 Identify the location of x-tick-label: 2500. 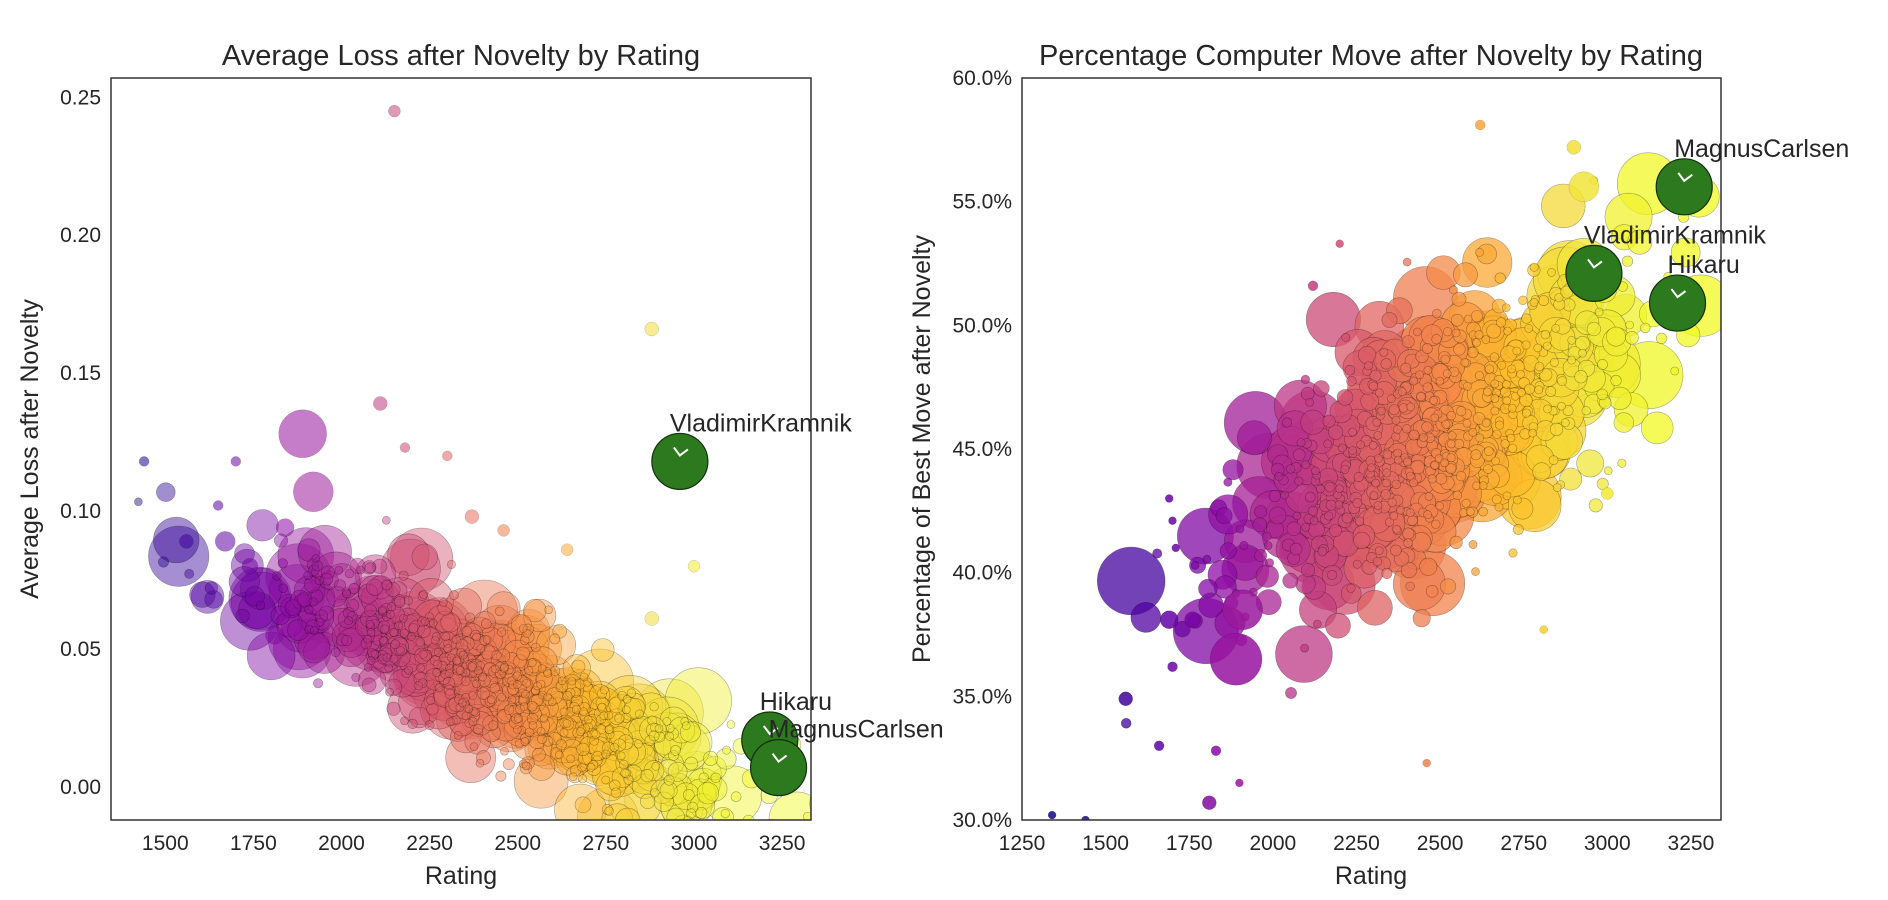
(1440, 843).